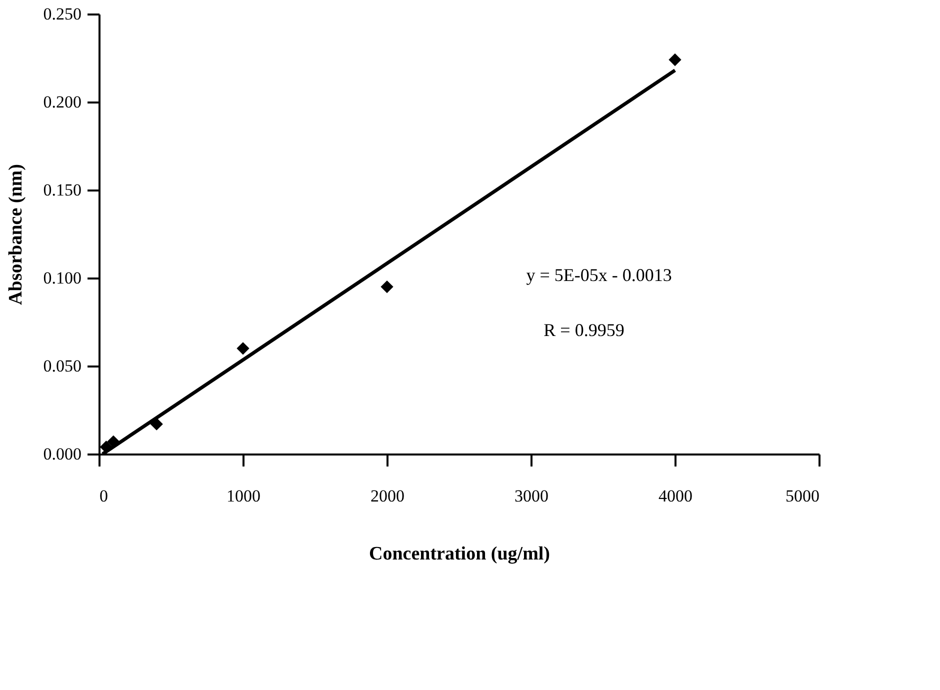  I want to click on annotation: R = 0.9959, so click(584, 330).